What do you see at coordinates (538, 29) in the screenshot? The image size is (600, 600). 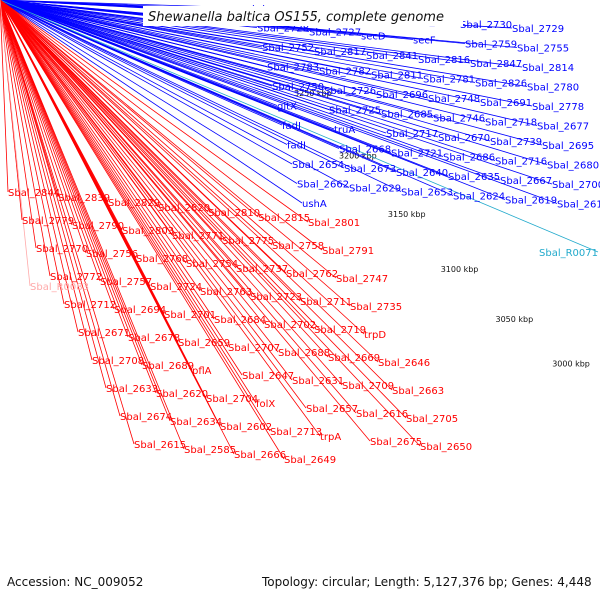 I see `gene-label: Sbal_2729` at bounding box center [538, 29].